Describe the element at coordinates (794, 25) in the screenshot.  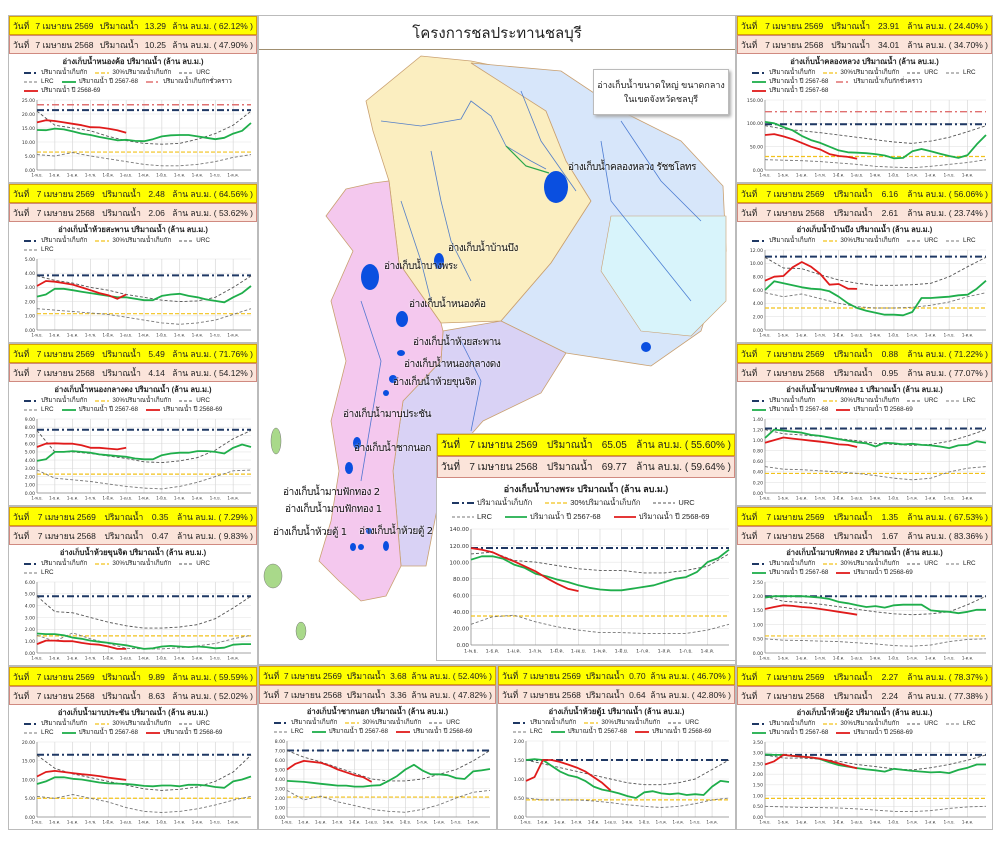
I see `date-value: 7 เมษายน 2569` at that location.